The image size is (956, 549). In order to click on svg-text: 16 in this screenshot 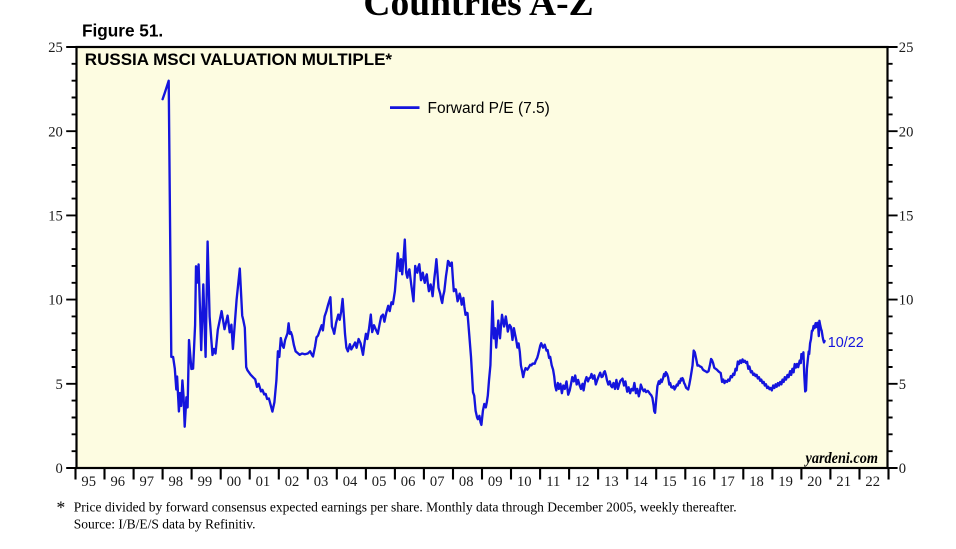, I will do `click(698, 482)`.